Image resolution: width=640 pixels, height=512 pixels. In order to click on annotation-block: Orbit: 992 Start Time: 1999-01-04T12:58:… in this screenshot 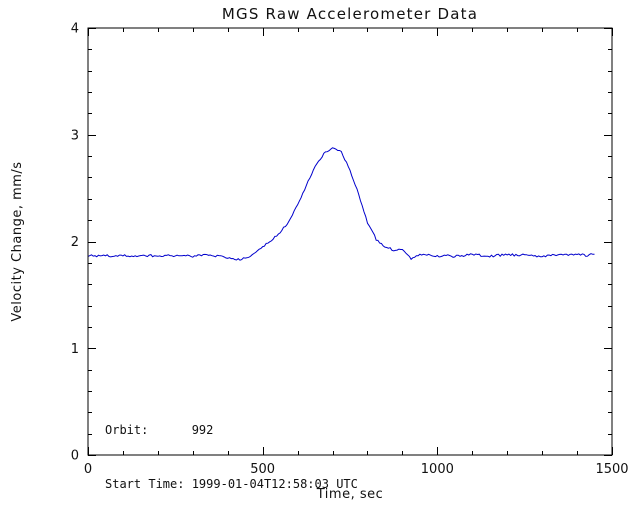, I will do `click(231, 448)`.